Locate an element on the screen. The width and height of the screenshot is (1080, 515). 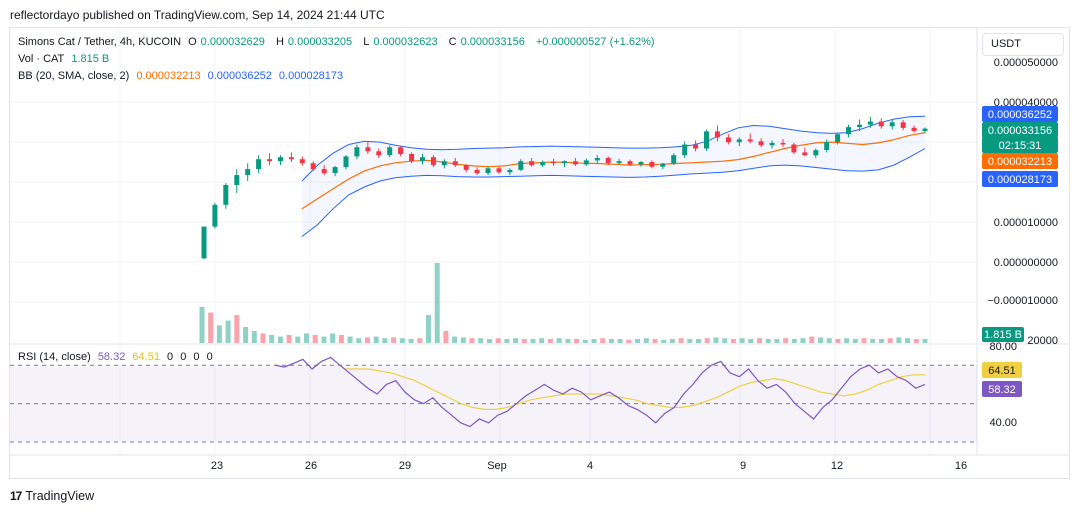
brand-name: TradingView is located at coordinates (60, 496).